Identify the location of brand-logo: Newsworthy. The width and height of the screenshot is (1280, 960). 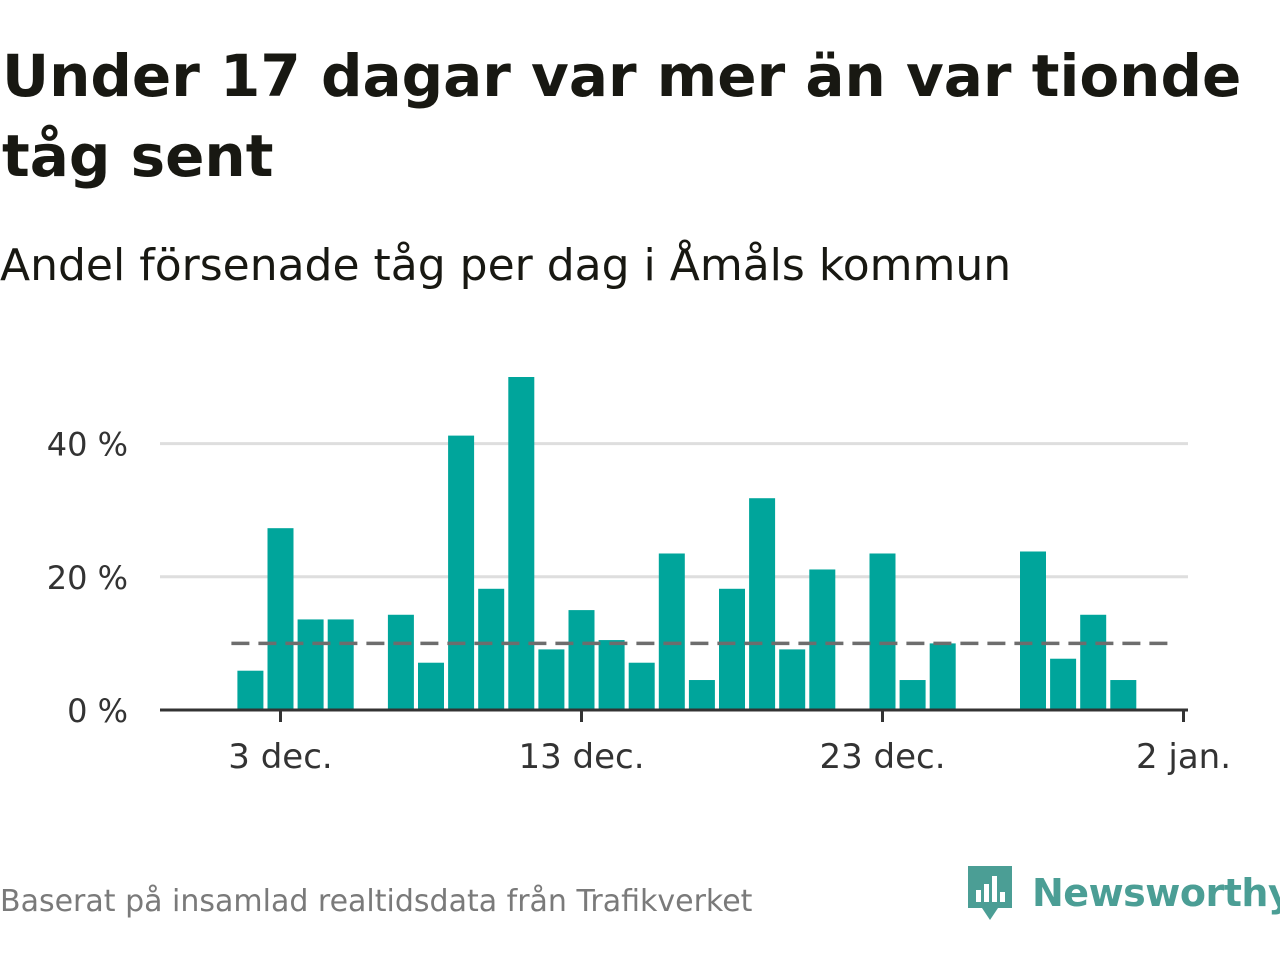
(1122, 893).